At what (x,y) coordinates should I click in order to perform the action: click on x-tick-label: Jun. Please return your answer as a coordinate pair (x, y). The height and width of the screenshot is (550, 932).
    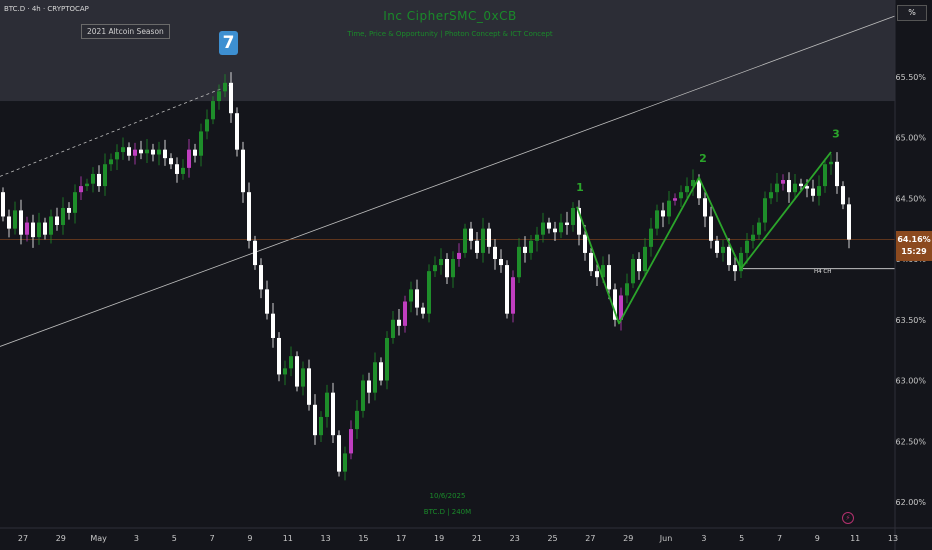
    Looking at the image, I should click on (666, 538).